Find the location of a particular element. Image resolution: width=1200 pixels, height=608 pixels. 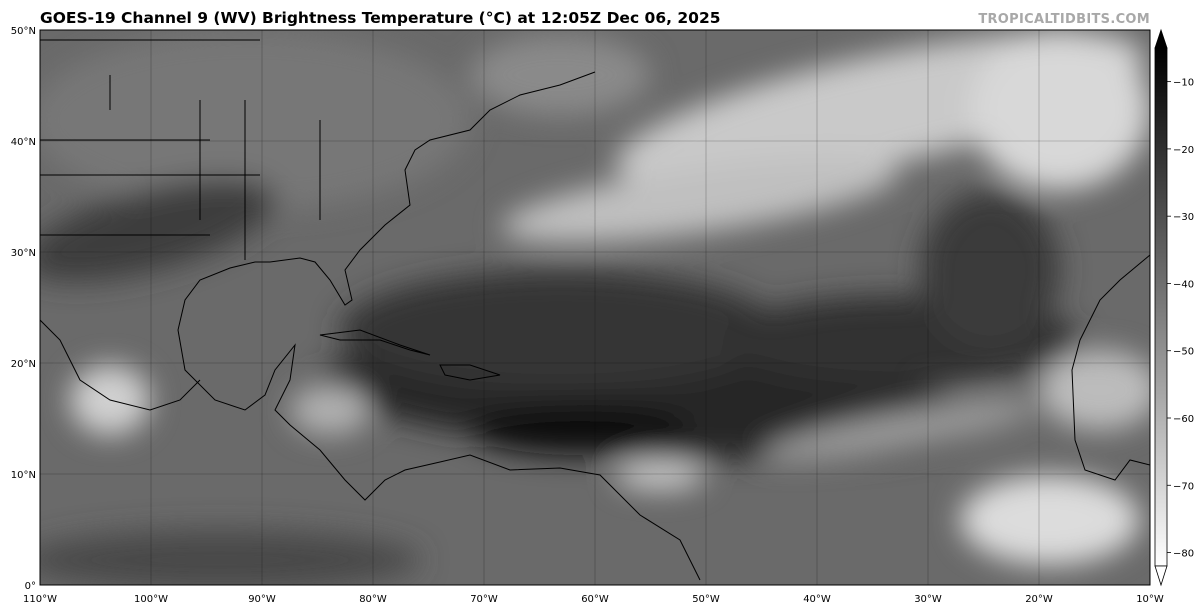

colorbar-tick-label: −40 is located at coordinates (1183, 284).